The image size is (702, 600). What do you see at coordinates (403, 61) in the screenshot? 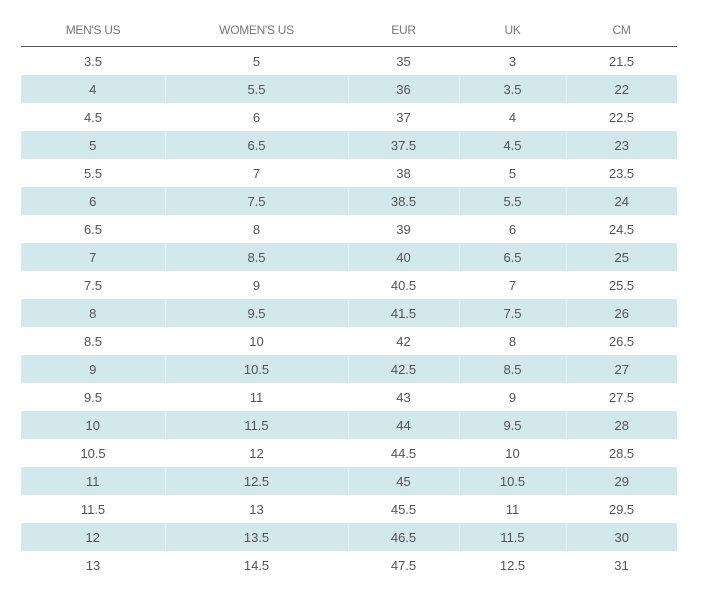
I see `size-cell: 35` at bounding box center [403, 61].